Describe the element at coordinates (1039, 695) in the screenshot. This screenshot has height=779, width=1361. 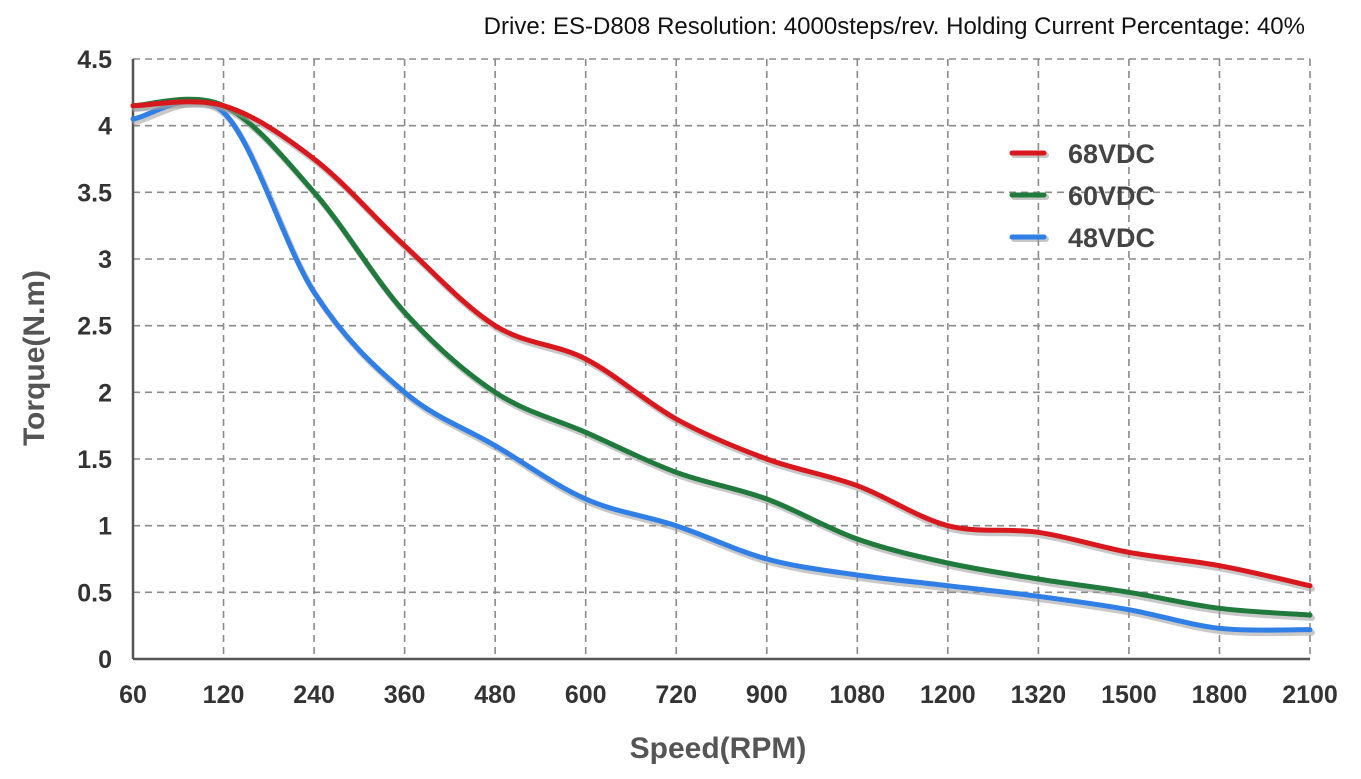
I see `x-tick-label: 1320` at that location.